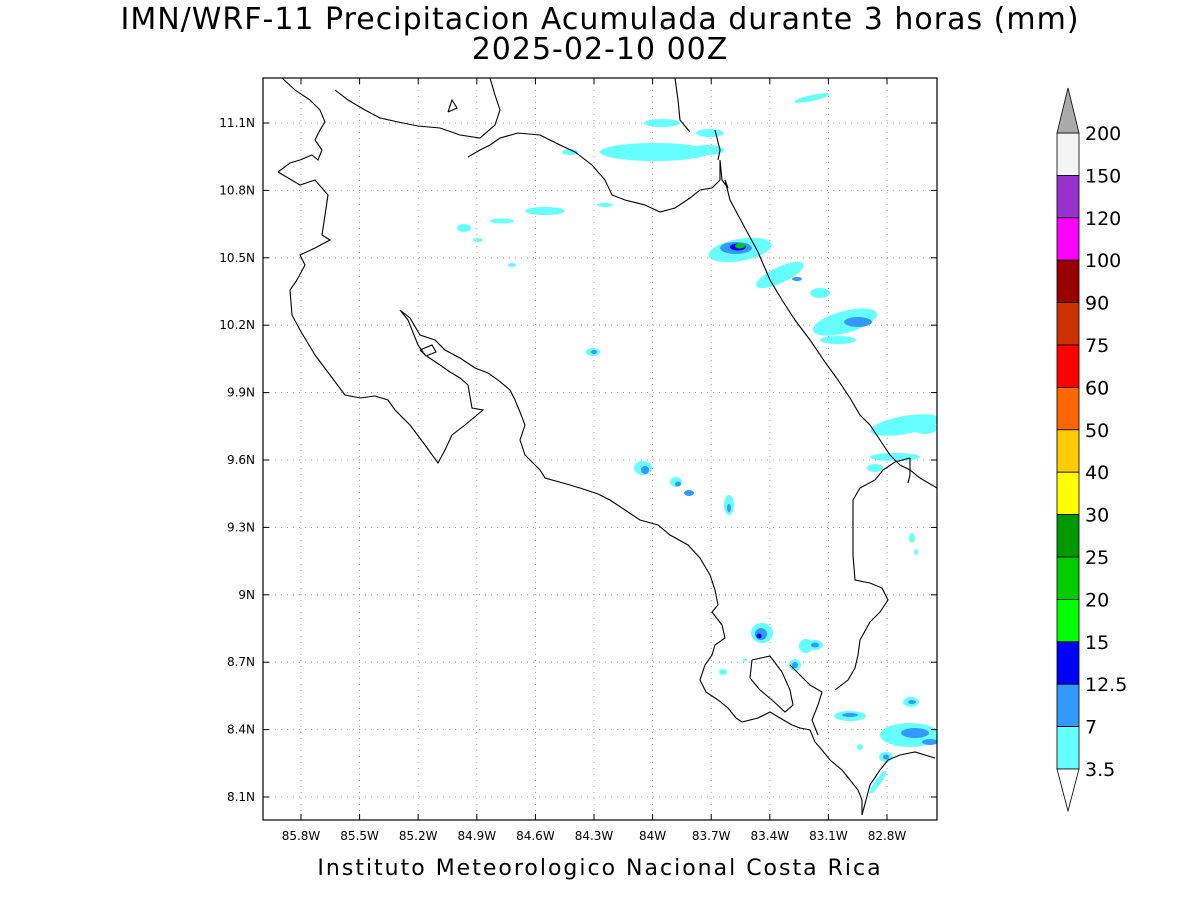 Image resolution: width=1200 pixels, height=900 pixels. I want to click on lat-label: 9.6N, so click(241, 460).